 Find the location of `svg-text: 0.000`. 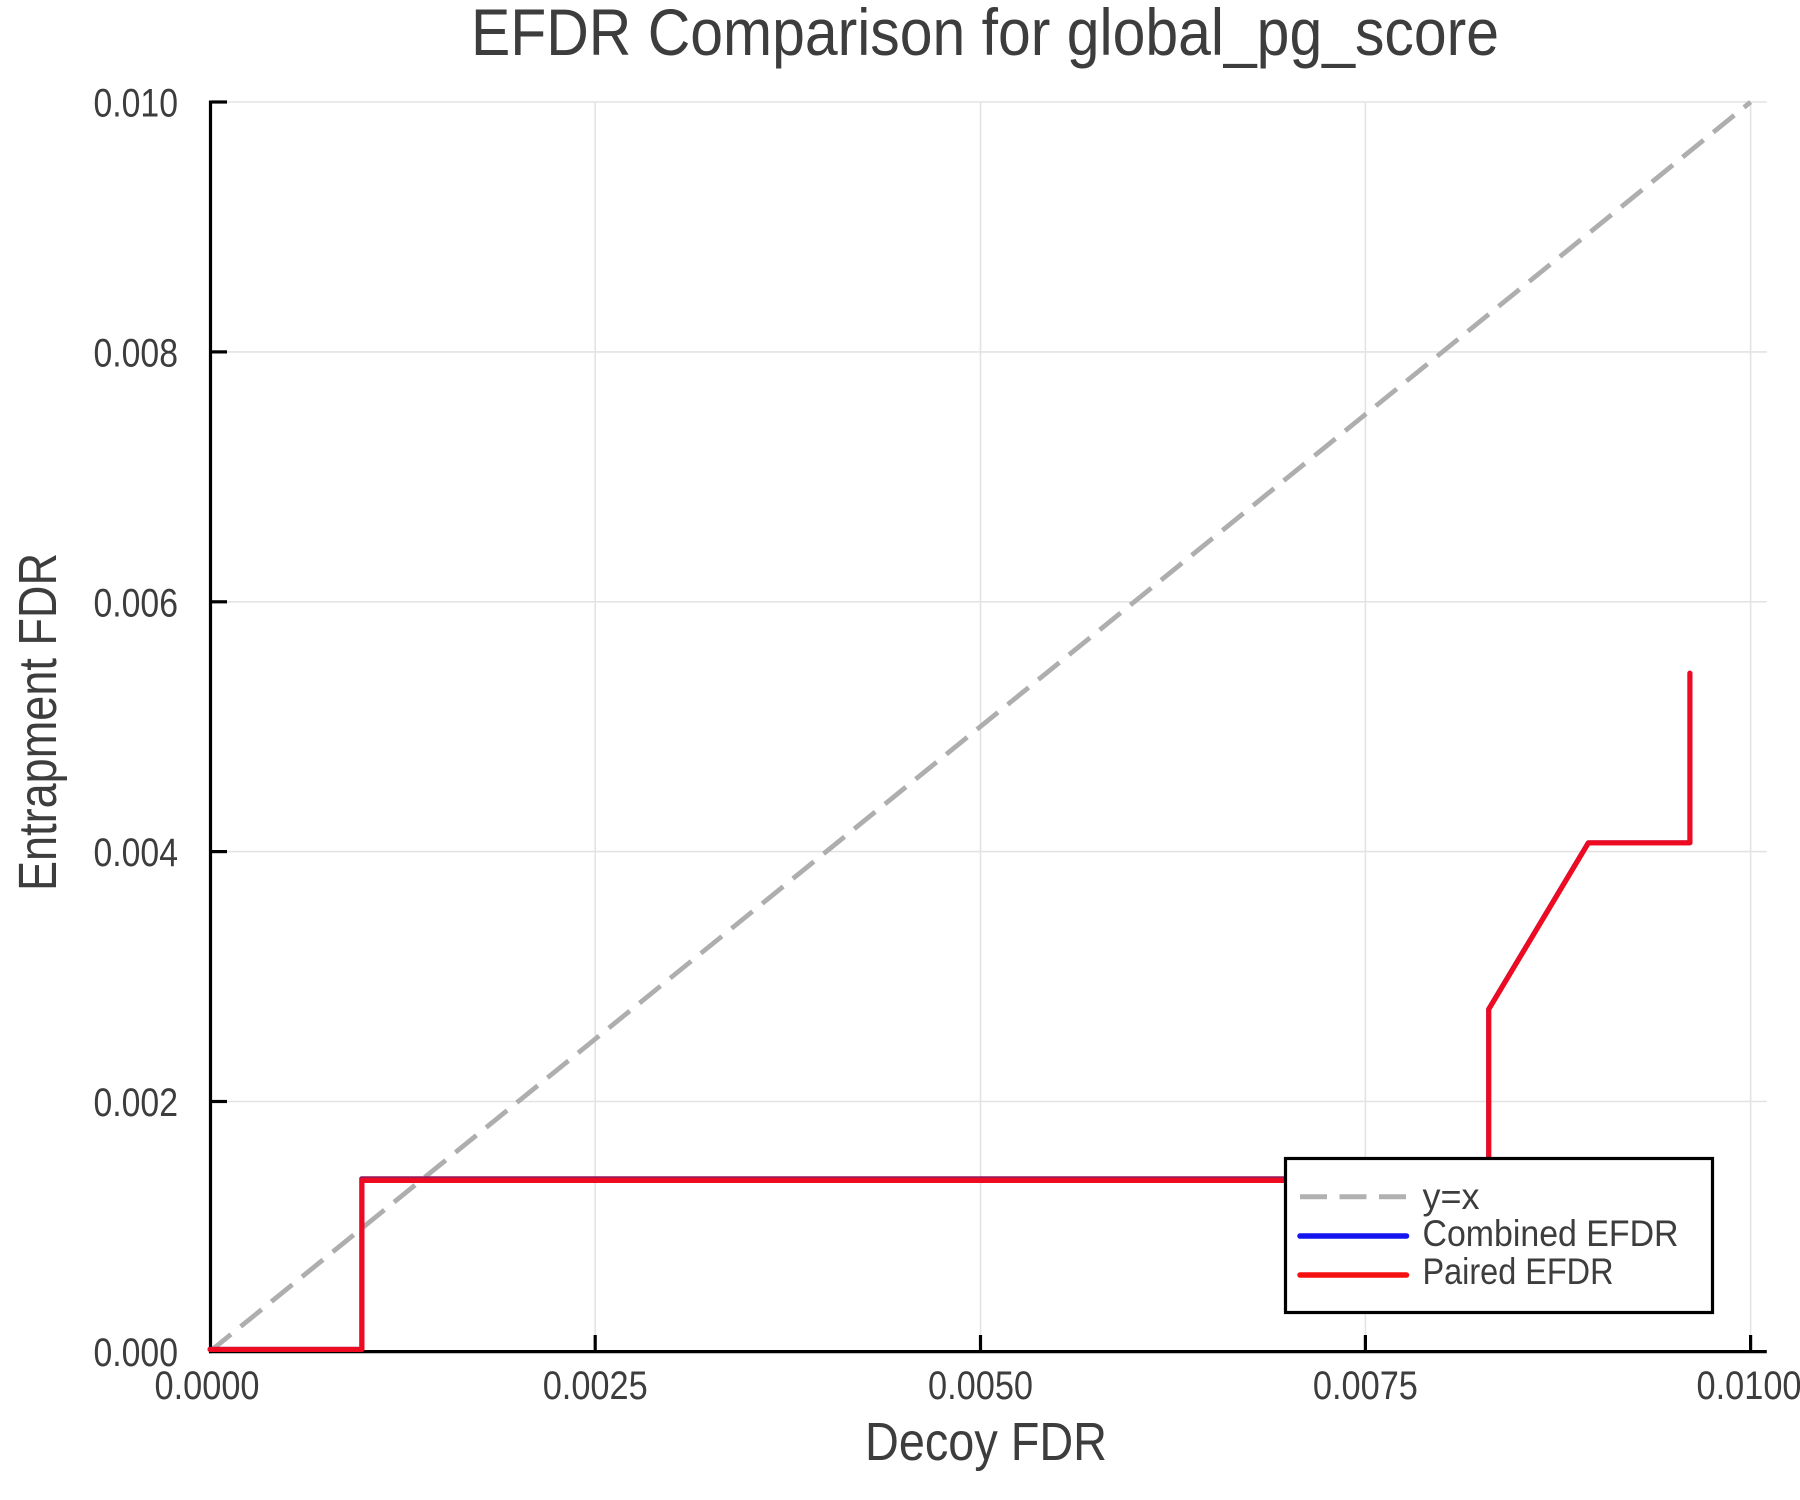

svg-text: 0.000 is located at coordinates (136, 1353).